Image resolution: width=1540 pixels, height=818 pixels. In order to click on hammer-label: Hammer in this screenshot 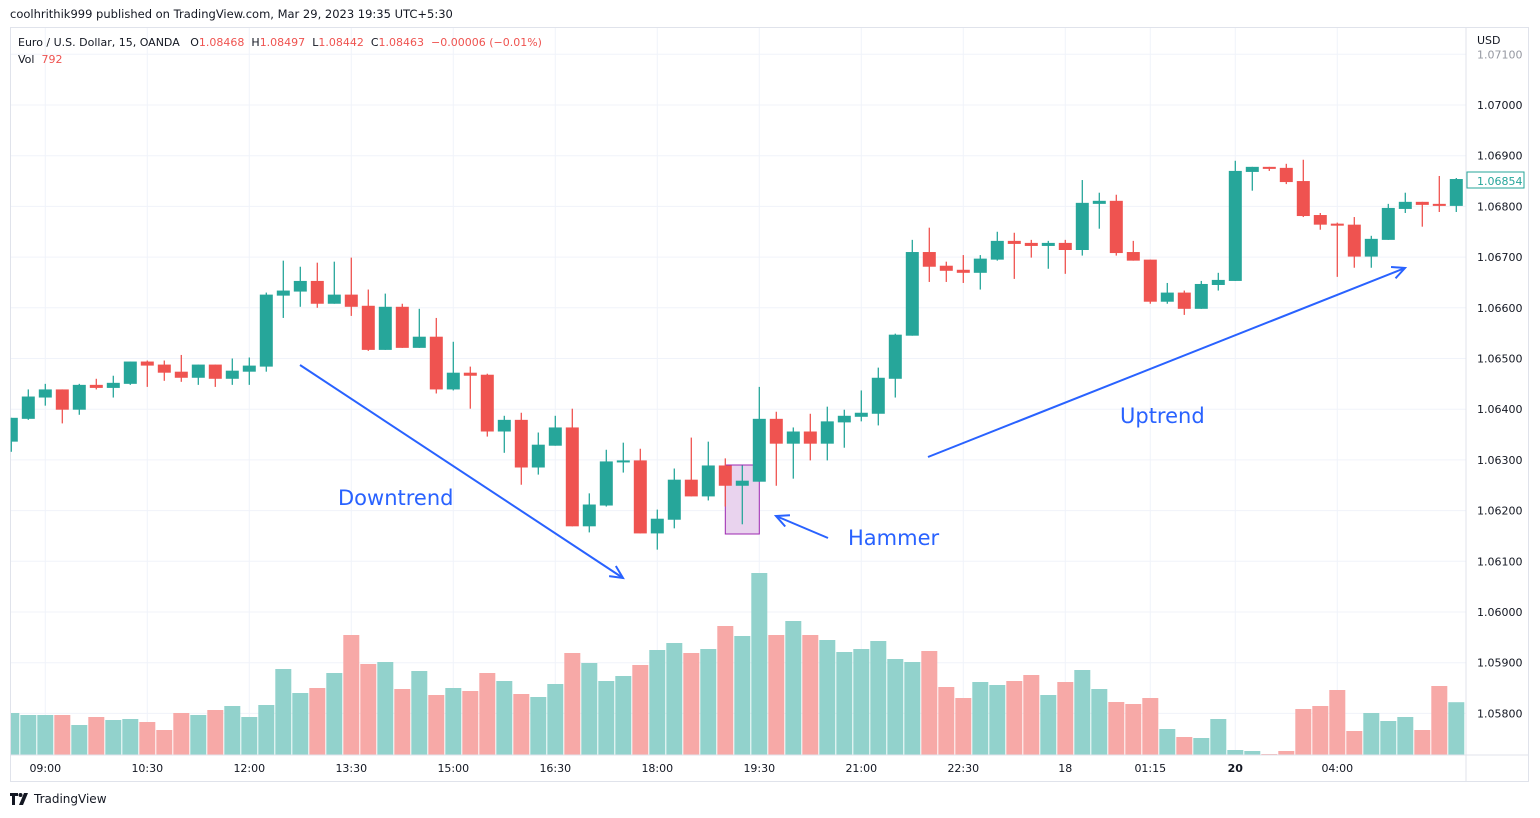, I will do `click(893, 538)`.